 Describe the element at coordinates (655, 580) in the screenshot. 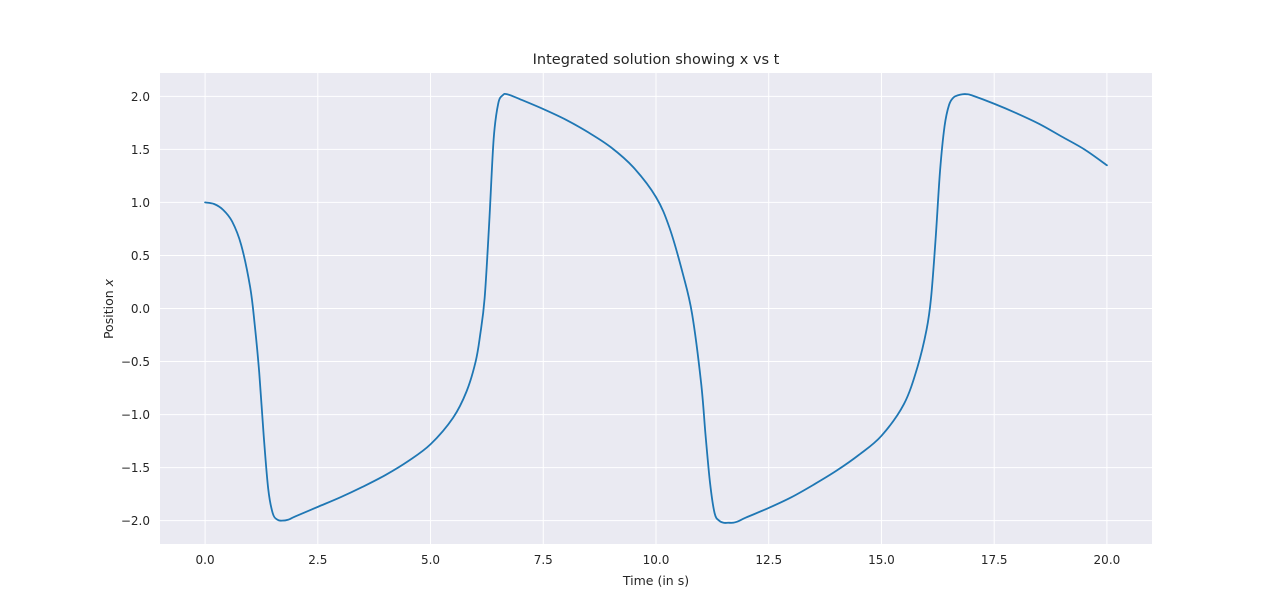

I see `x-axis-label: Time (in s)` at that location.